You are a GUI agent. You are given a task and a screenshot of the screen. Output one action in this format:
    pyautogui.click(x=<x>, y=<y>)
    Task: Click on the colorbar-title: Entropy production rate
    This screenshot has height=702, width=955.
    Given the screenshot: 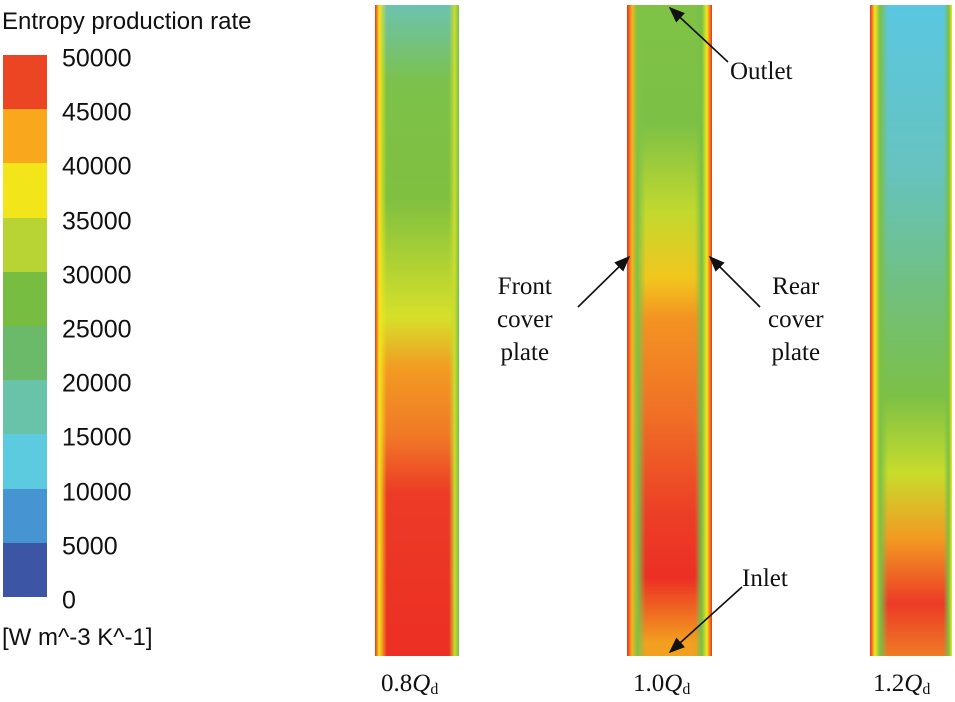 What is the action you would take?
    pyautogui.click(x=127, y=21)
    